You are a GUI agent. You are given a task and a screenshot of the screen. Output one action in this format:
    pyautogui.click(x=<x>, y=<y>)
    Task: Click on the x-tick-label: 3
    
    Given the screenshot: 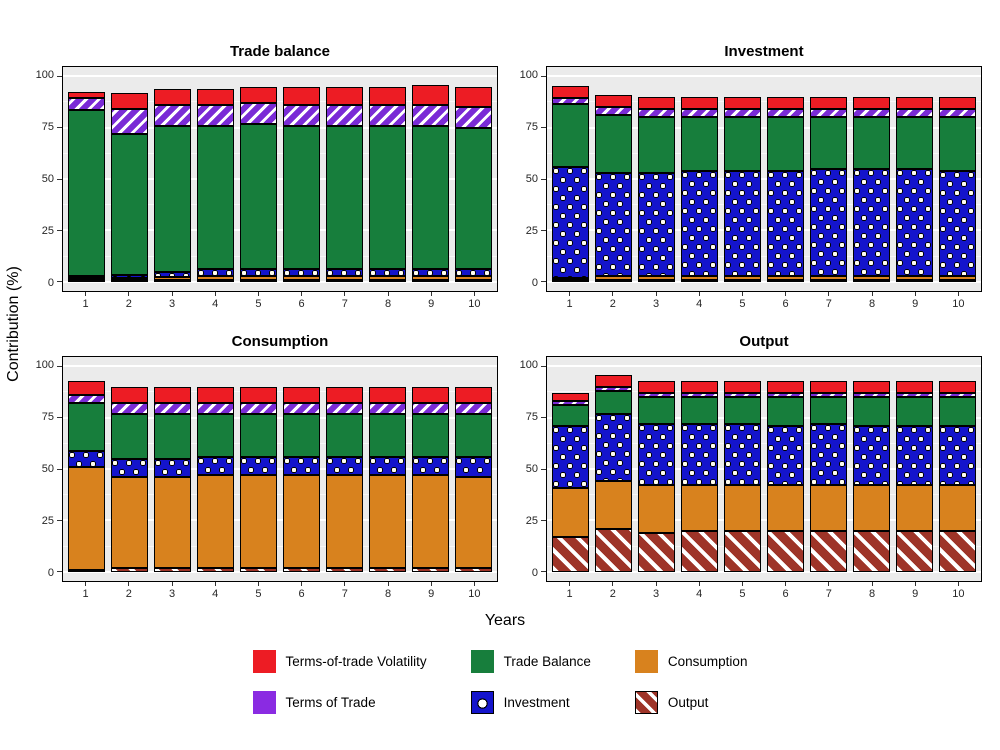 What is the action you would take?
    pyautogui.click(x=656, y=594)
    